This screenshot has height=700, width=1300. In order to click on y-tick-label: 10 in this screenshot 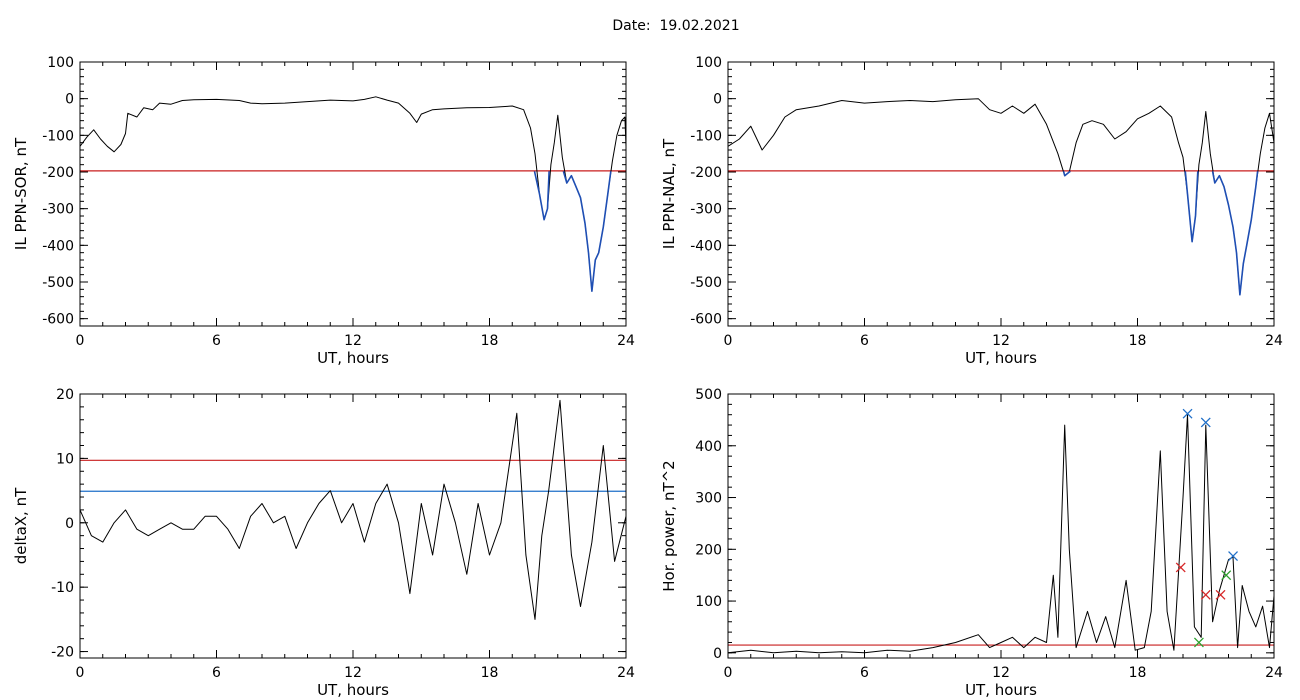, I will do `click(65, 459)`.